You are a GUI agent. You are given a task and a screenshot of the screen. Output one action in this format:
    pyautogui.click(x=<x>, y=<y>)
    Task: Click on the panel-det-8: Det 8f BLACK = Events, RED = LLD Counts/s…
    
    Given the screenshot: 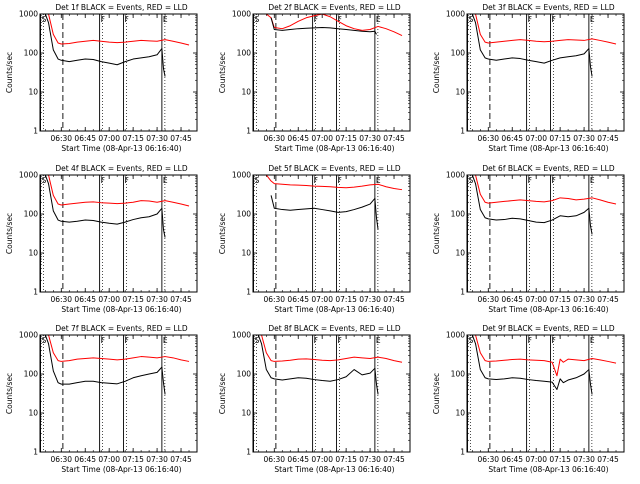 What is the action you would take?
    pyautogui.click(x=314, y=399)
    